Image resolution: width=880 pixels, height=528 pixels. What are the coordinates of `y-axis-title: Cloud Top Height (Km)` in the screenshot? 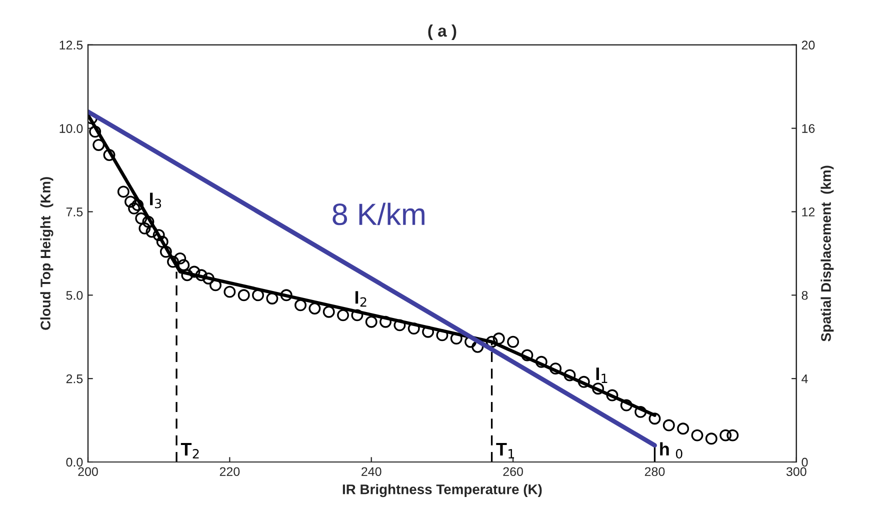 It's located at (47, 253).